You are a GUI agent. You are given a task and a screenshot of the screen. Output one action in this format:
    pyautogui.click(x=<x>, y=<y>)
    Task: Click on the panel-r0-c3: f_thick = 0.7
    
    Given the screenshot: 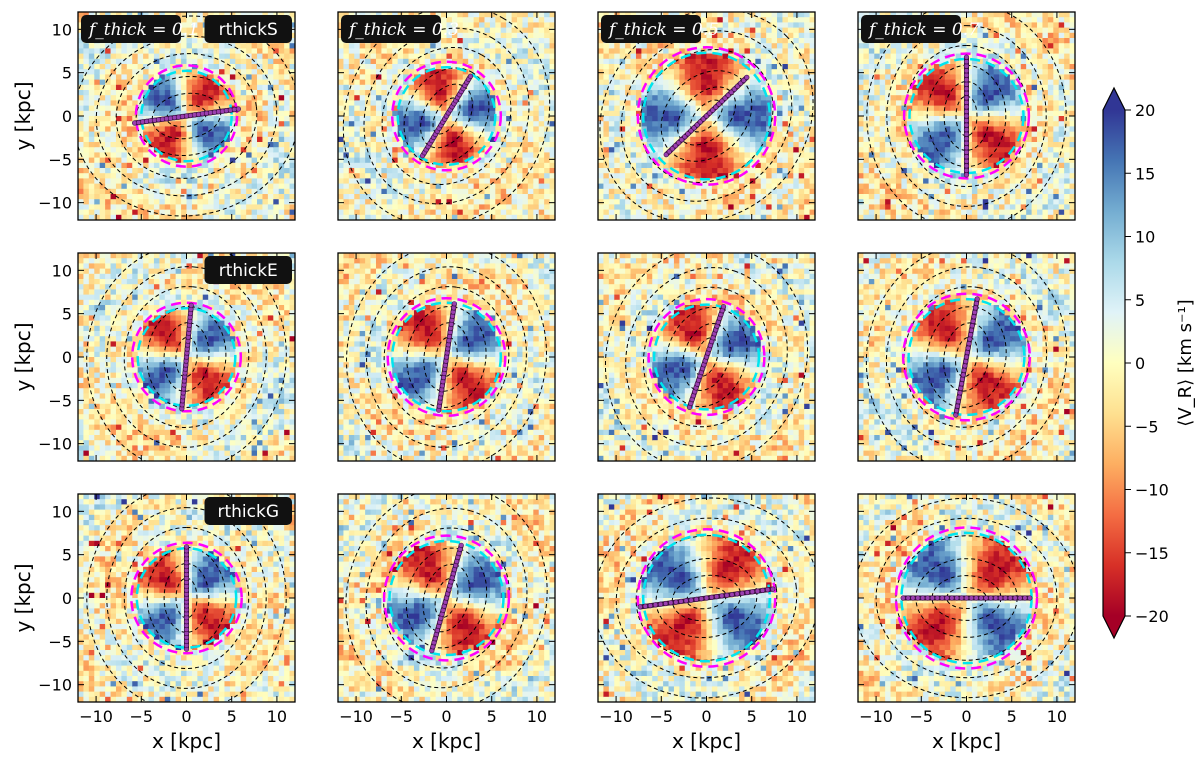 What is the action you would take?
    pyautogui.click(x=966, y=116)
    